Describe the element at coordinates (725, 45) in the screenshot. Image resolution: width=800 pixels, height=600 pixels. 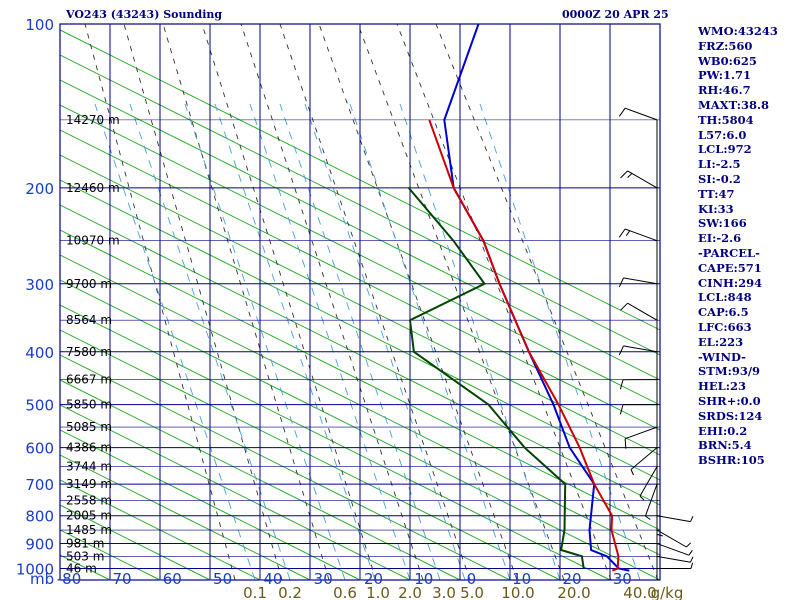
I see `index-item: FRZ:560` at that location.